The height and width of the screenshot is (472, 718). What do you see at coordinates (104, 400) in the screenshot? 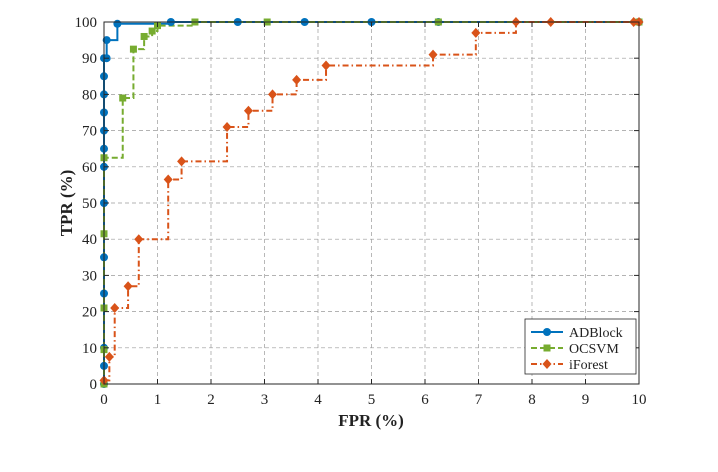
I see `x-tick-label: 0` at bounding box center [104, 400].